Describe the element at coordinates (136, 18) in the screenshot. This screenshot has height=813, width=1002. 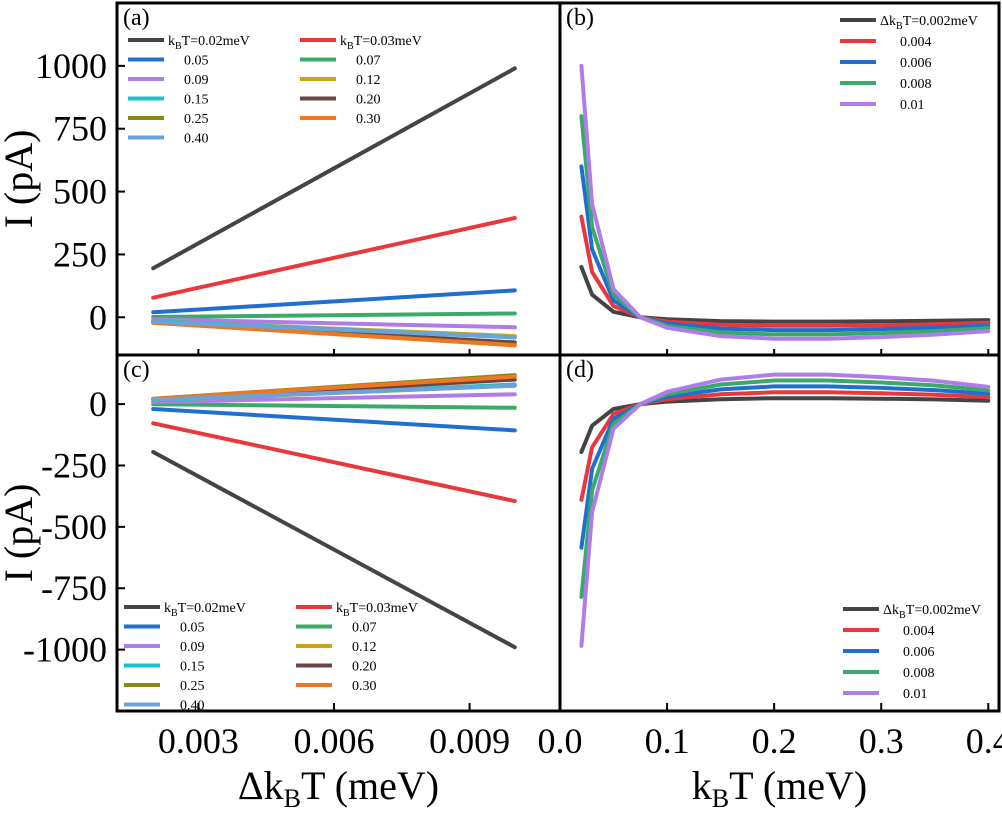
I see `panel-label: (a)` at that location.